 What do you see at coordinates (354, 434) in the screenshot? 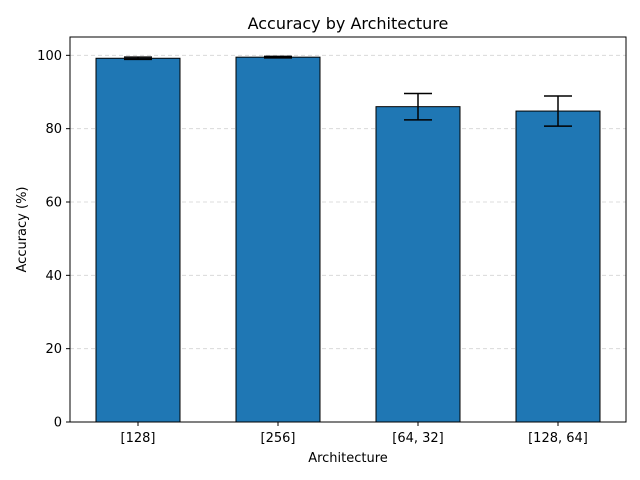
I see `x-axis-ticks: [128] [256] [64, 32] [128, 64]` at bounding box center [354, 434].